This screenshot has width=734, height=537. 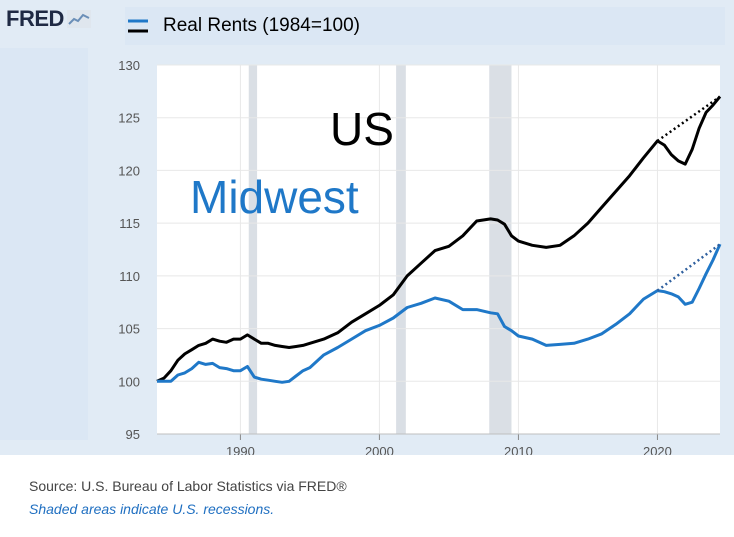 I want to click on chart-line-icon, so click(x=78, y=19).